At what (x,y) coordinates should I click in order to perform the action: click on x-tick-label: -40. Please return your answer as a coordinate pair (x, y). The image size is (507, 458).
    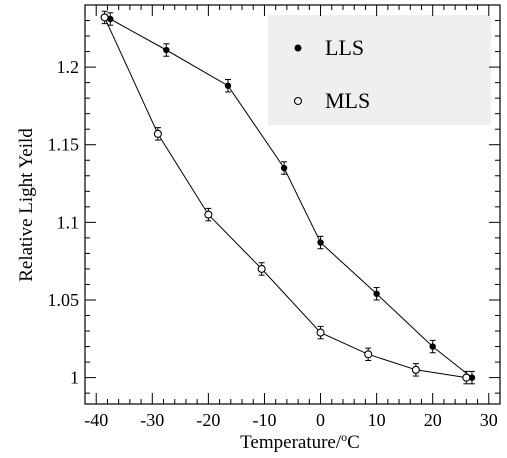
    Looking at the image, I should click on (96, 420).